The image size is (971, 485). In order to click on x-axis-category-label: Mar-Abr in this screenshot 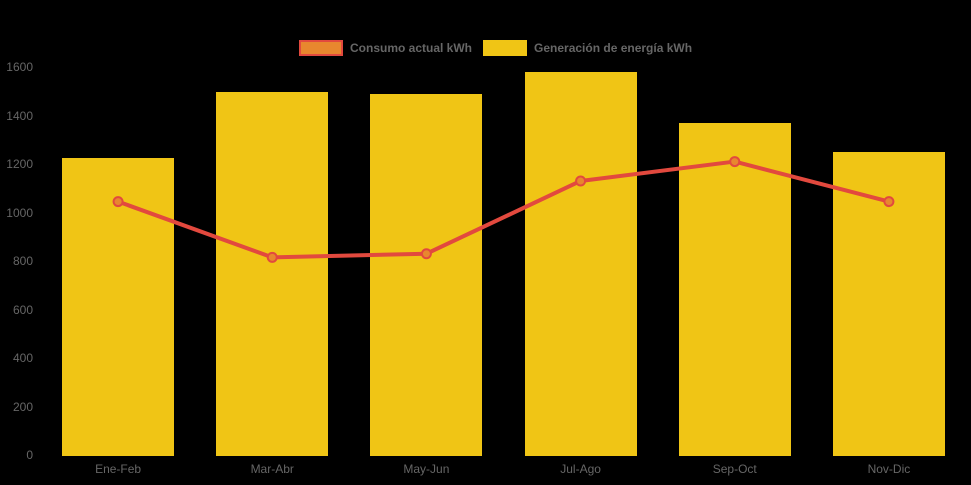, I will do `click(272, 469)`.